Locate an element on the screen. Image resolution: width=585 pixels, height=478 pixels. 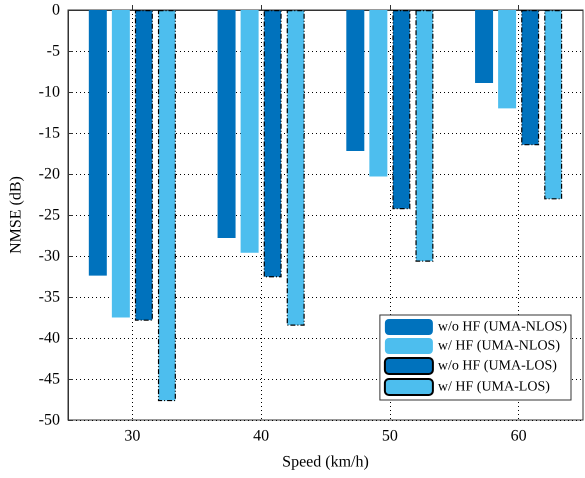
x-axis-title: Speed (km/h) is located at coordinates (325, 462).